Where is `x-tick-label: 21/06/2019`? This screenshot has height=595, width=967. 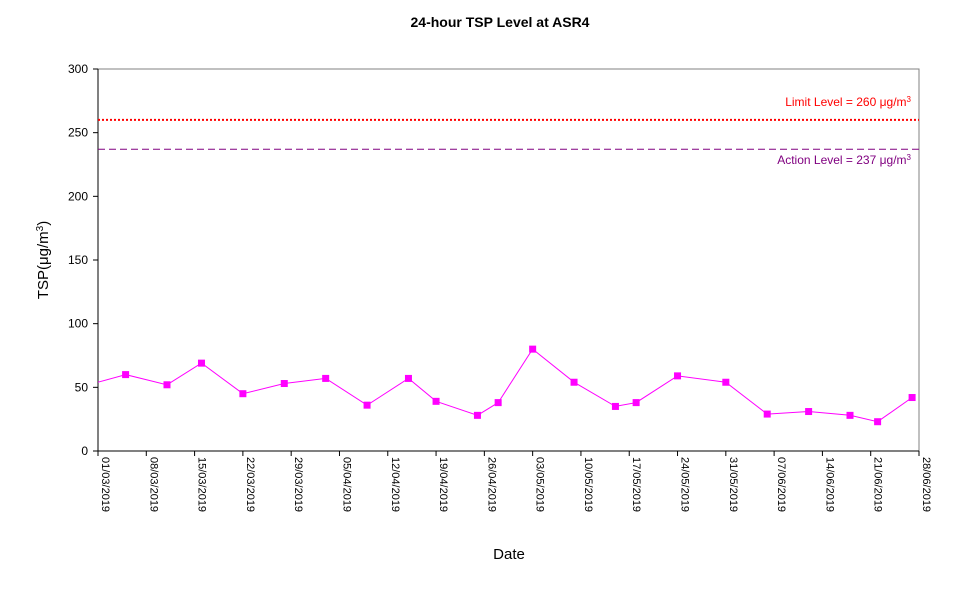
x-tick-label: 21/06/2019 is located at coordinates (878, 484).